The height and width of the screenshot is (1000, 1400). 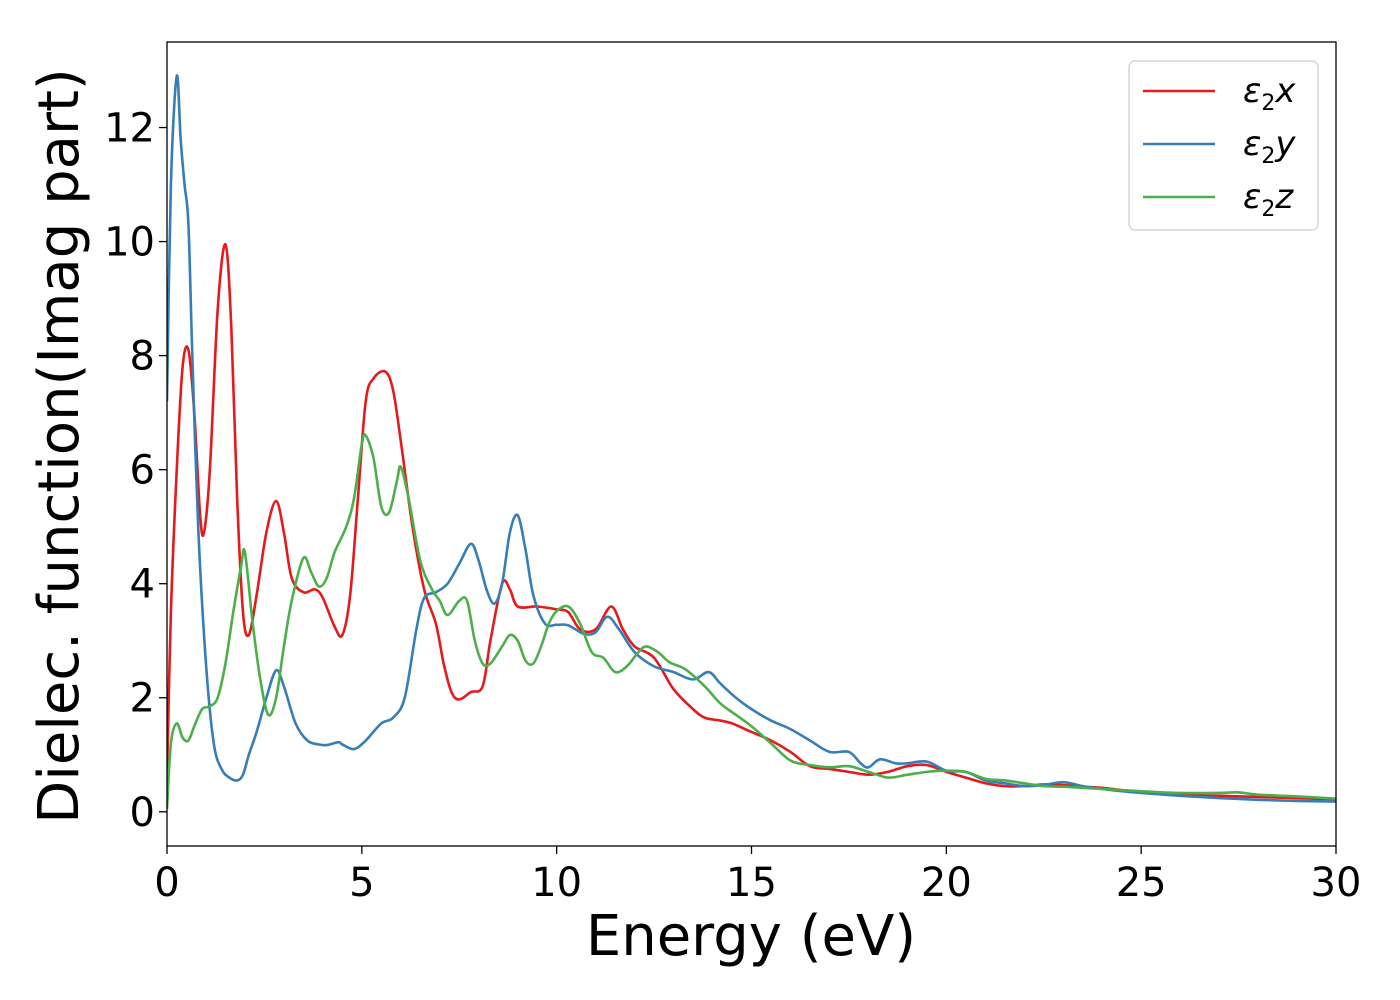 I want to click on x-tick-label: 10, so click(x=556, y=883).